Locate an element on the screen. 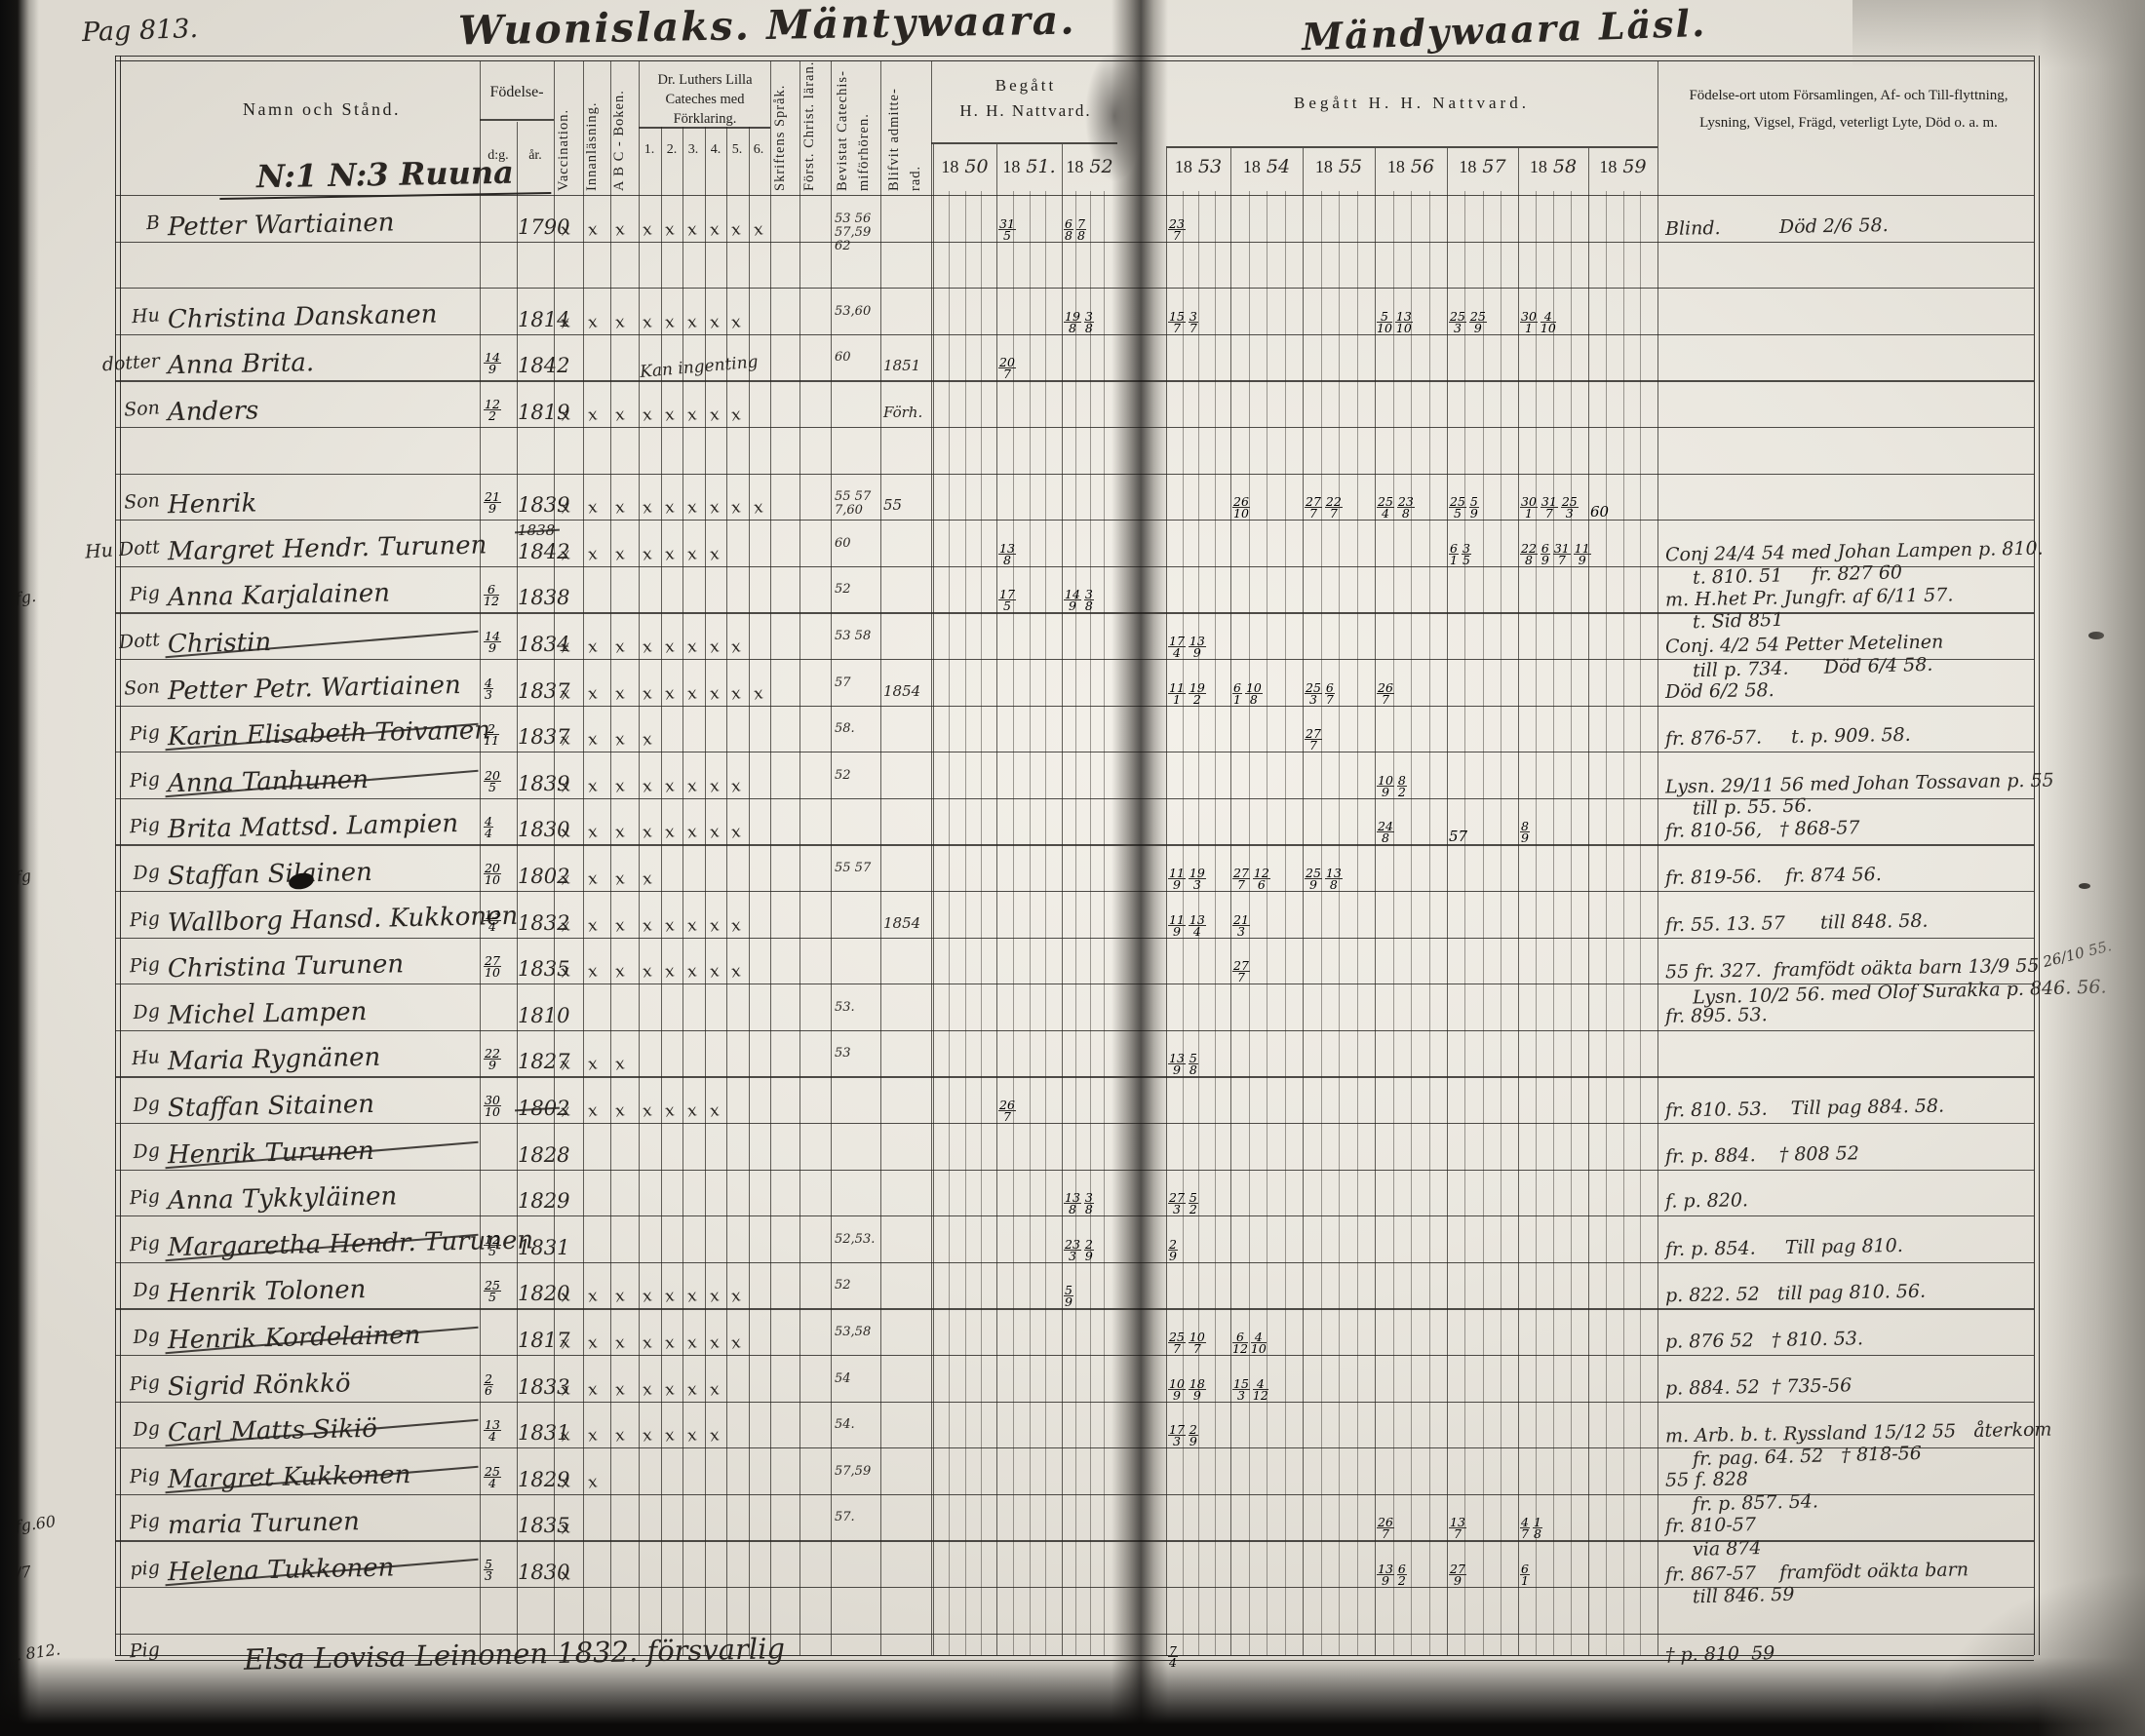  communion-date-mark: 13 4 is located at coordinates (492, 1431).